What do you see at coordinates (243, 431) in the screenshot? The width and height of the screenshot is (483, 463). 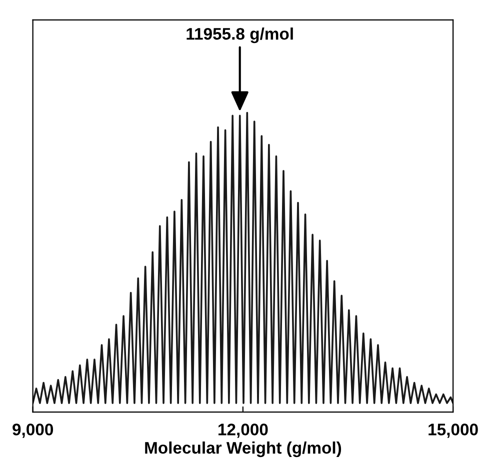 I see `x-tick-label: 12,000` at bounding box center [243, 431].